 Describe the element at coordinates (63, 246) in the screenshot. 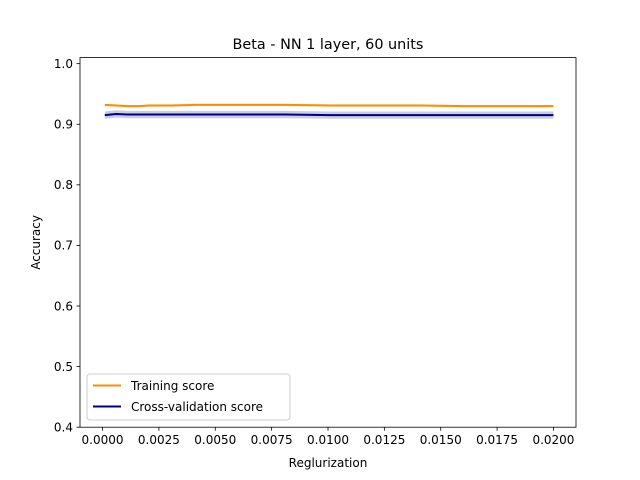

I see `y-tick-label: 0.7` at that location.